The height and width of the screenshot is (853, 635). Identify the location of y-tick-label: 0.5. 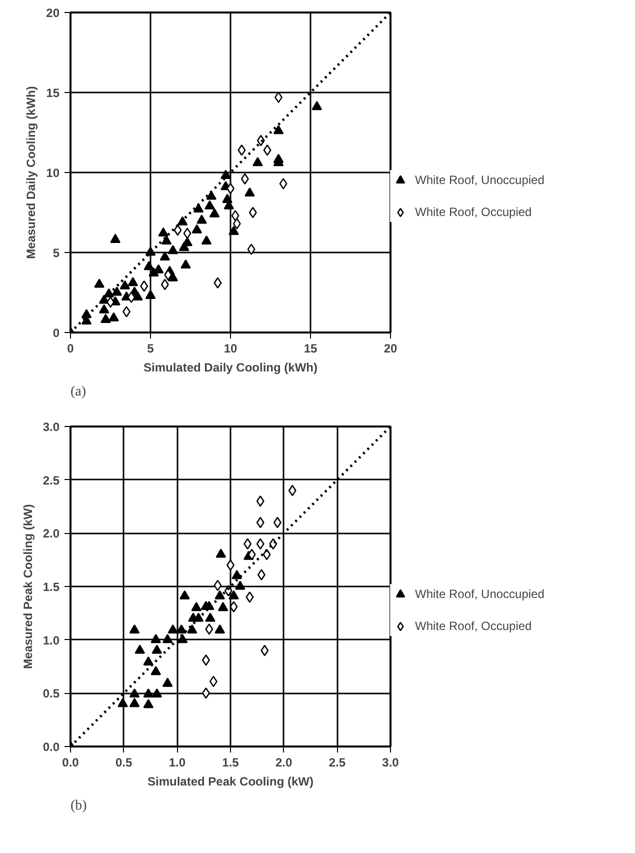
(51, 693).